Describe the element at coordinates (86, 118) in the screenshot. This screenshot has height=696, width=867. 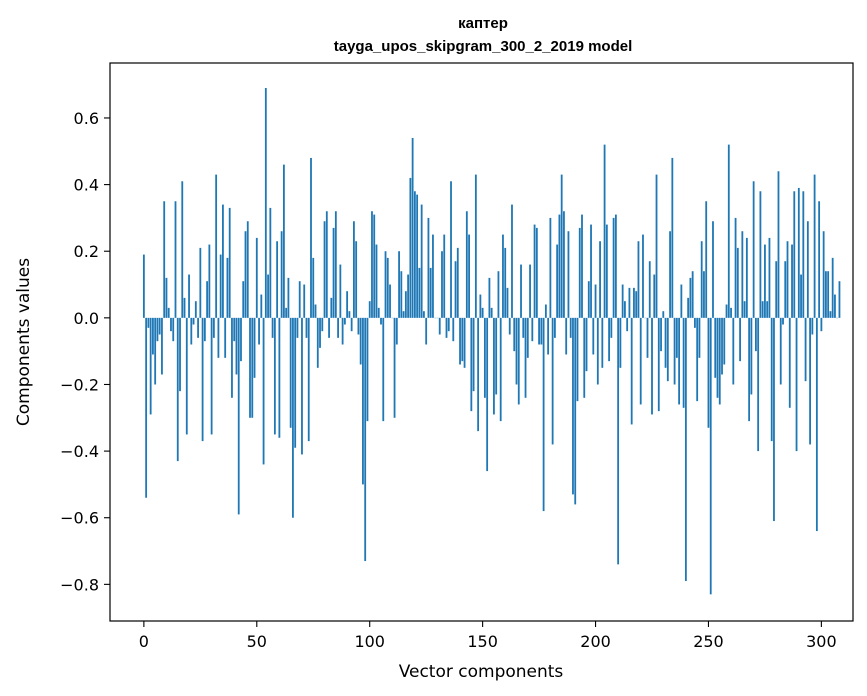
I see `y-tick-label: 0.6` at that location.